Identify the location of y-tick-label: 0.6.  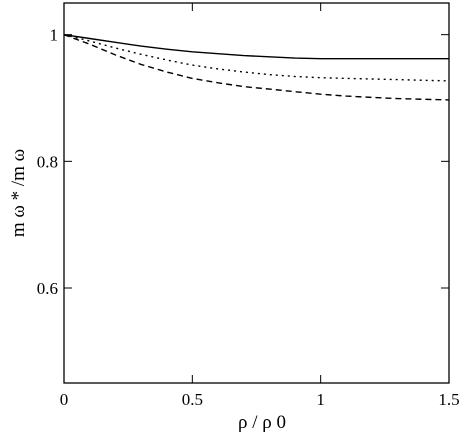
(47, 288).